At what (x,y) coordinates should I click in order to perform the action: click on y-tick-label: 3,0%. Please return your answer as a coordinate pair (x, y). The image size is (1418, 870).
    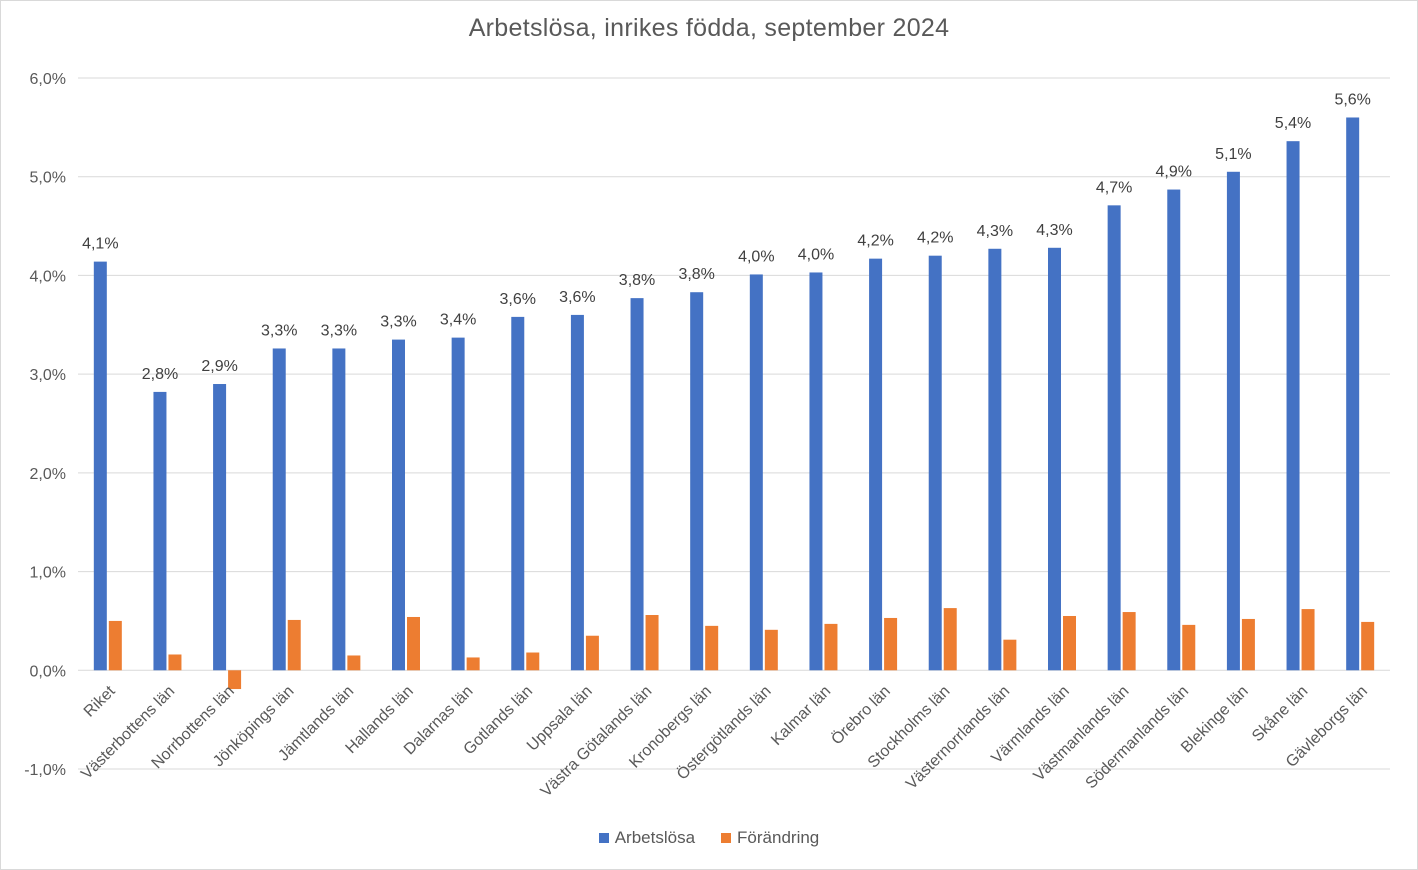
    Looking at the image, I should click on (48, 375).